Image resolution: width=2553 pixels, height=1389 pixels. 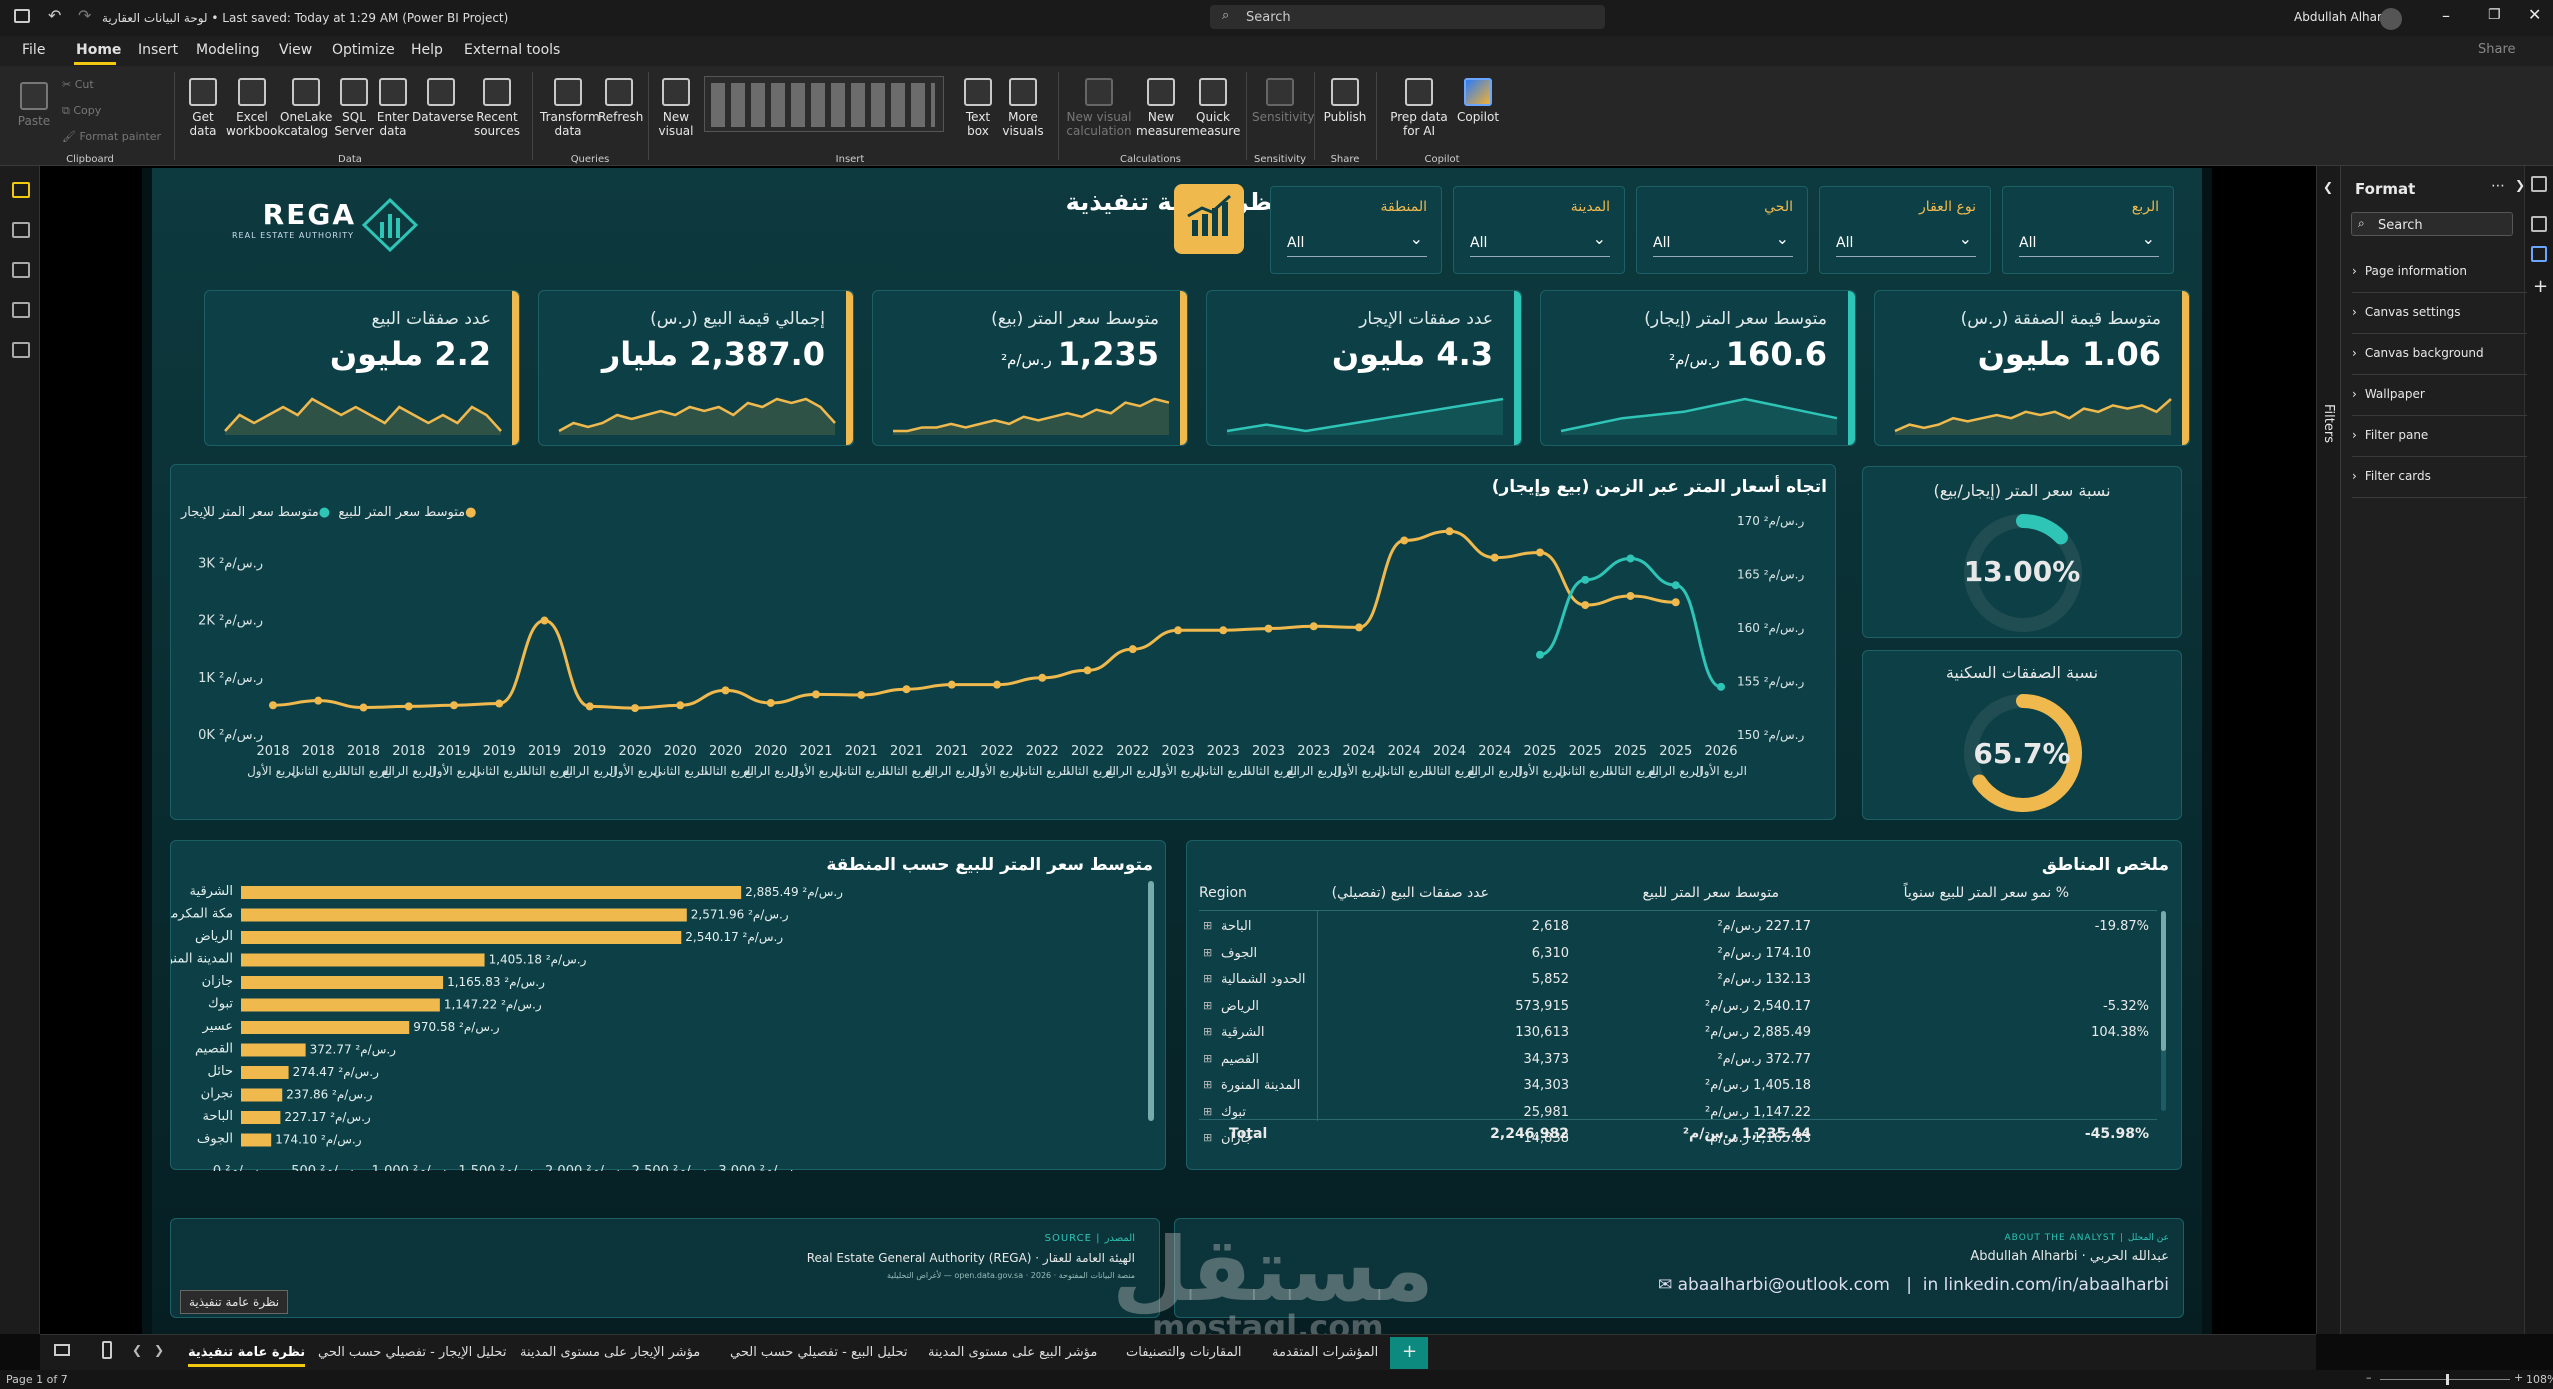 What do you see at coordinates (1407, 17) in the screenshot?
I see `search-box: ⌕ Search` at bounding box center [1407, 17].